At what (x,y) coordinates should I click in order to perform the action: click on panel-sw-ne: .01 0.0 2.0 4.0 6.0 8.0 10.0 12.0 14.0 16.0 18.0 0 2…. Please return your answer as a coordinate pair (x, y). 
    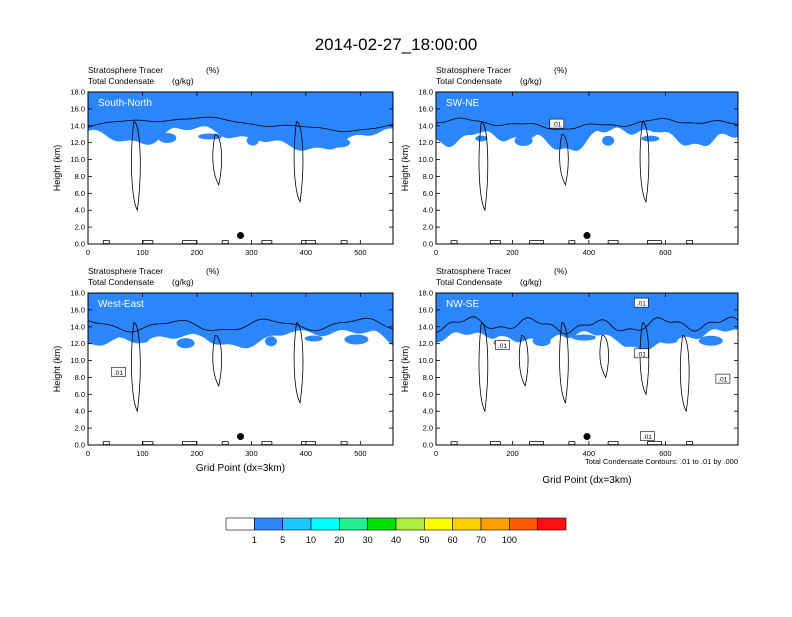
    Looking at the image, I should click on (569, 161).